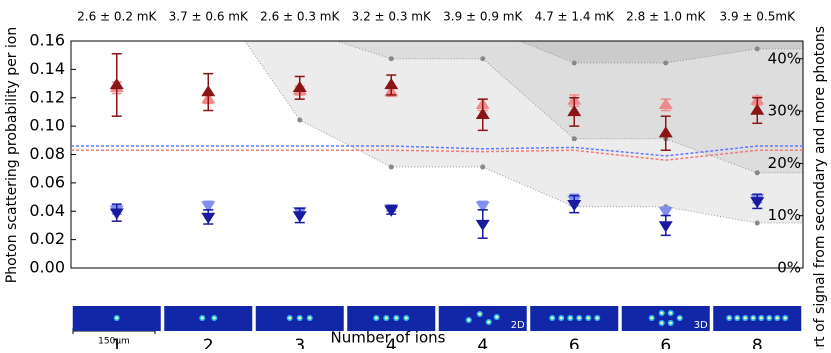 Image resolution: width=831 pixels, height=353 pixels. What do you see at coordinates (47, 238) in the screenshot?
I see `y-tick-label: 0.02` at bounding box center [47, 238].